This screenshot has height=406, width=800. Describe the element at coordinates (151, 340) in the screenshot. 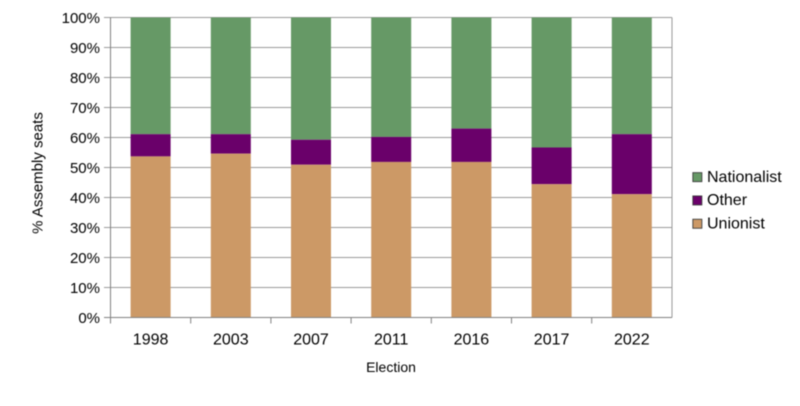

I see `svg-text: 1998` at that location.